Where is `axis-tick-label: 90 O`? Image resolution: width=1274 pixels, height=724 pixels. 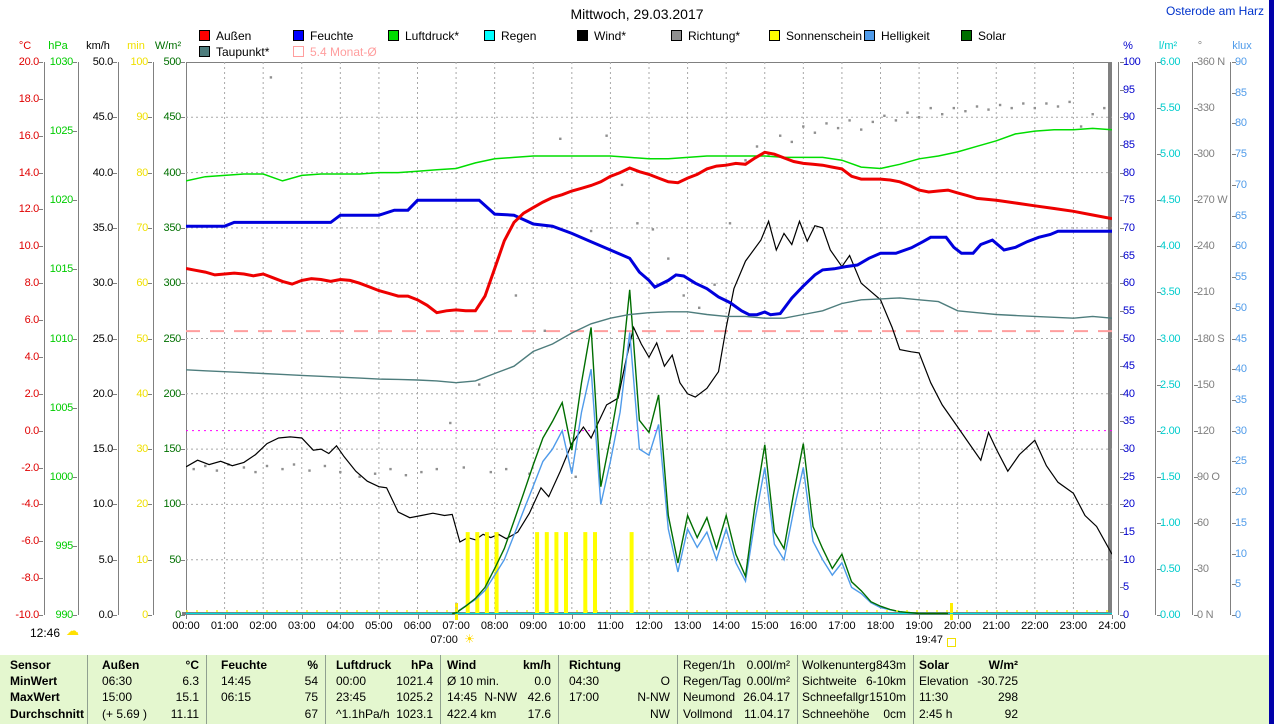 axis-tick-label: 90 O is located at coordinates (1208, 476).